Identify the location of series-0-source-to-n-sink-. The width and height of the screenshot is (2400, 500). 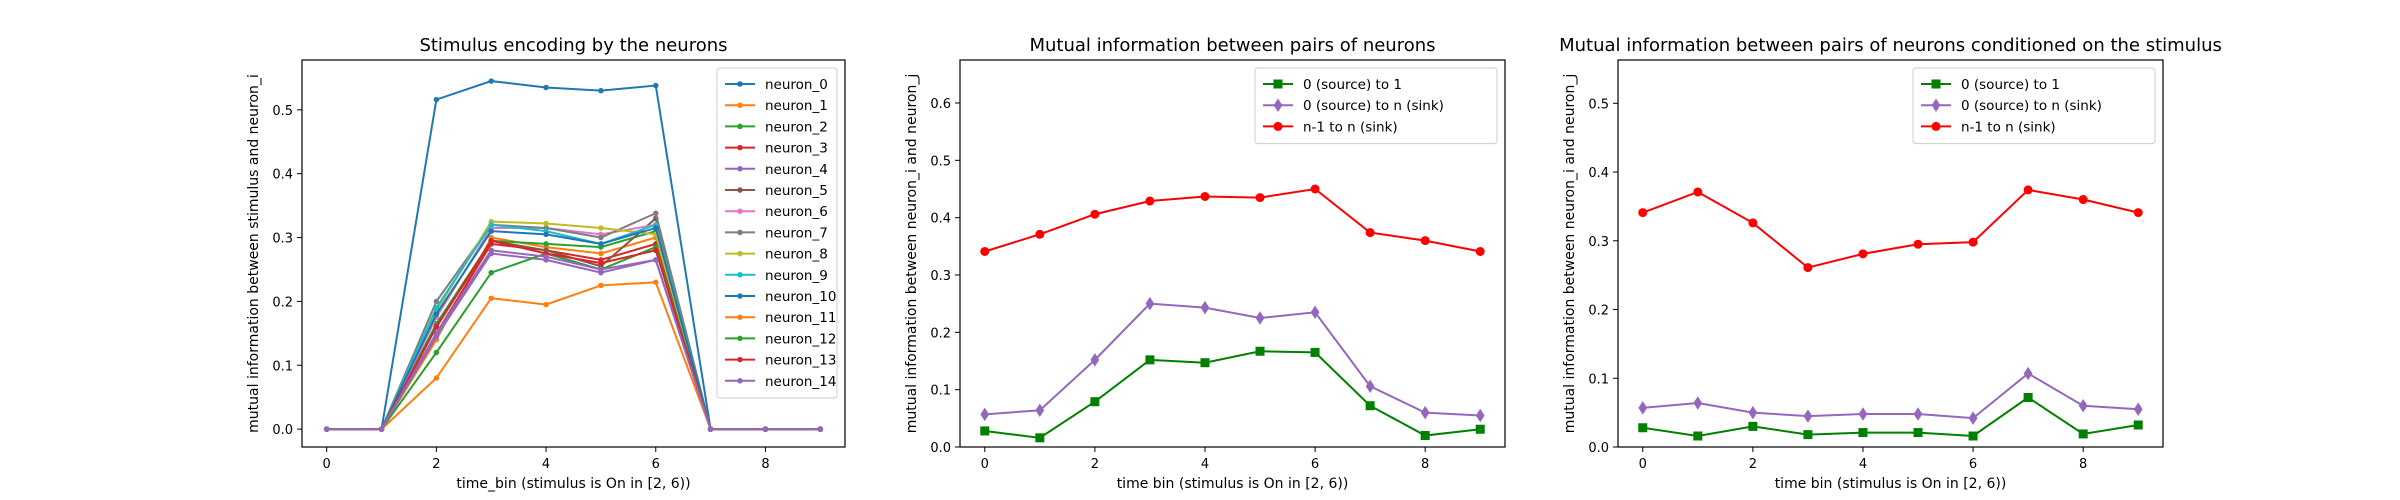
(1232, 359).